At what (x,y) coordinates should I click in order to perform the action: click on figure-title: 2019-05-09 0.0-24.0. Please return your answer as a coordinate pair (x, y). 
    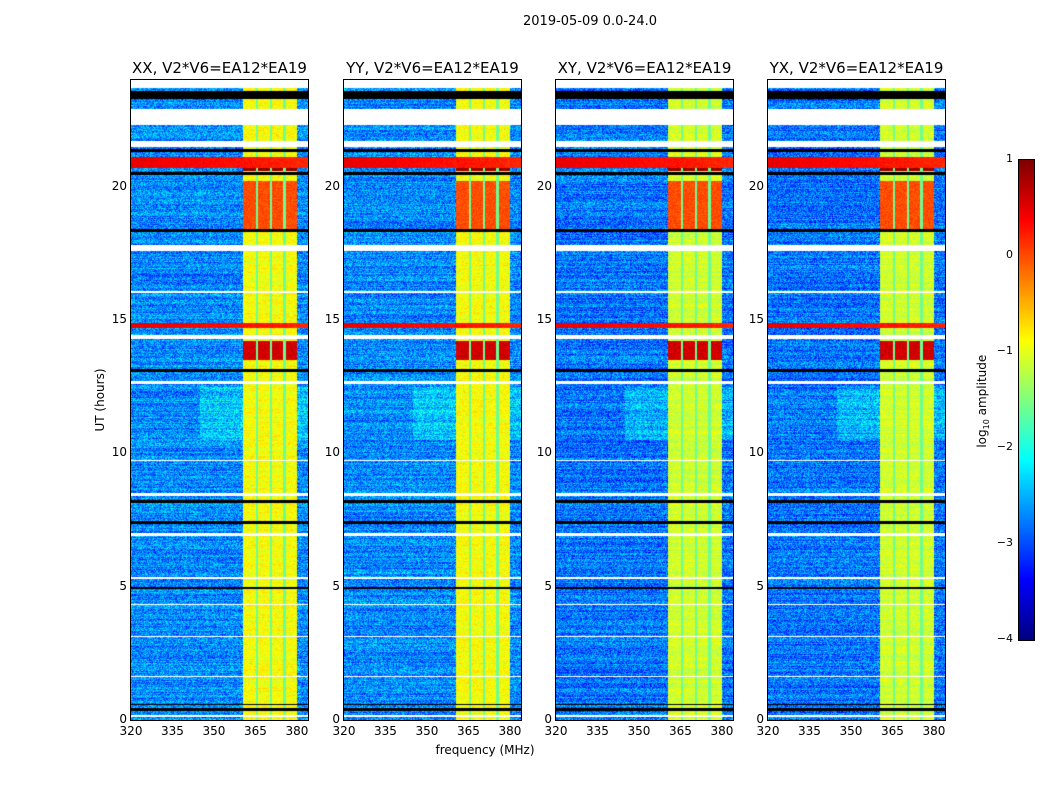
    Looking at the image, I should click on (590, 21).